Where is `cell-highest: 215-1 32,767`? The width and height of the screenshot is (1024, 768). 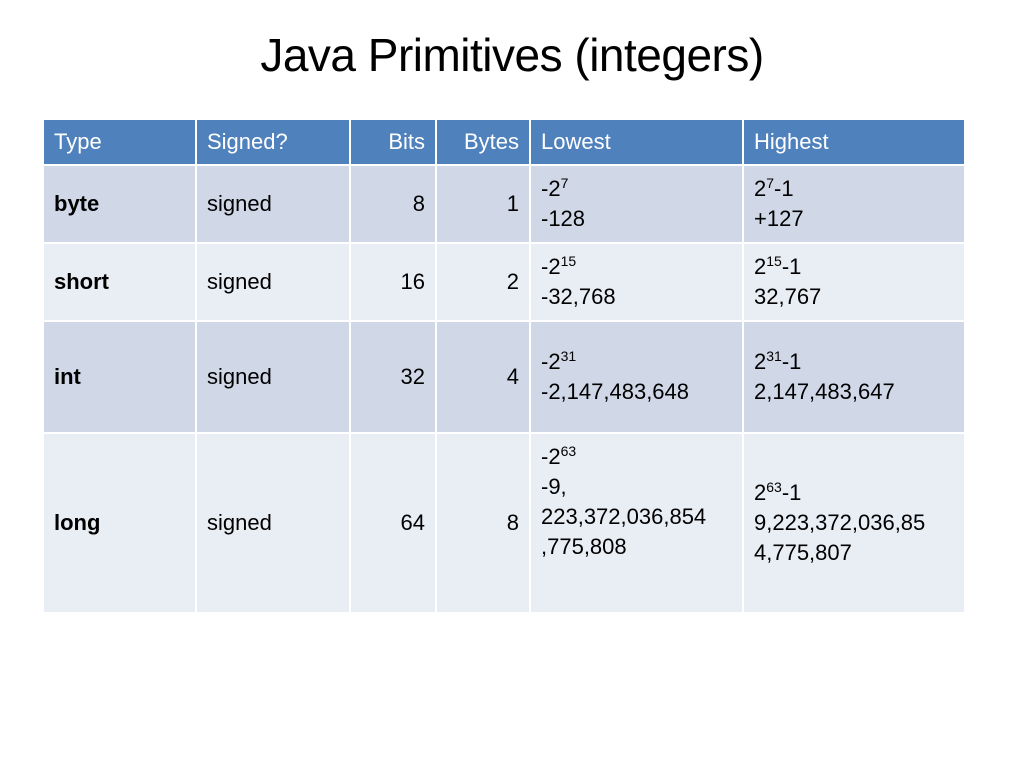
cell-highest: 215-1 32,767 is located at coordinates (854, 282).